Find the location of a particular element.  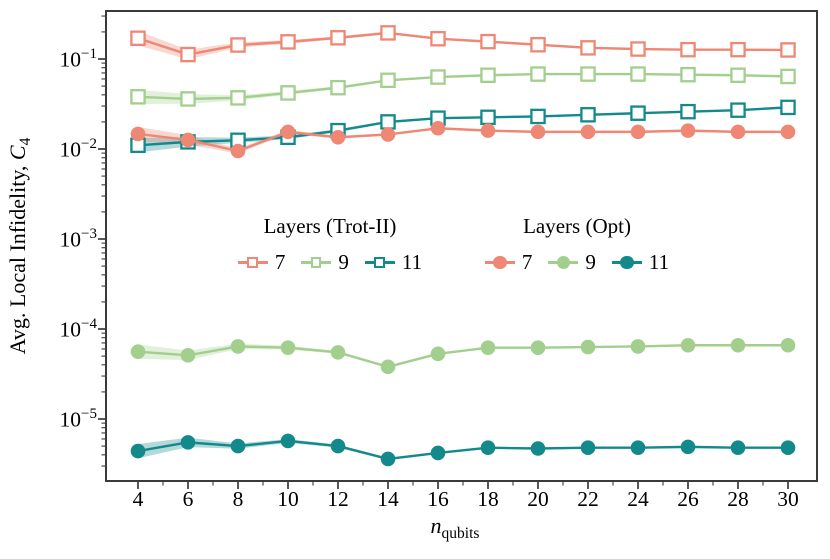

legend-entry-trot-11: 11 is located at coordinates (393, 262).